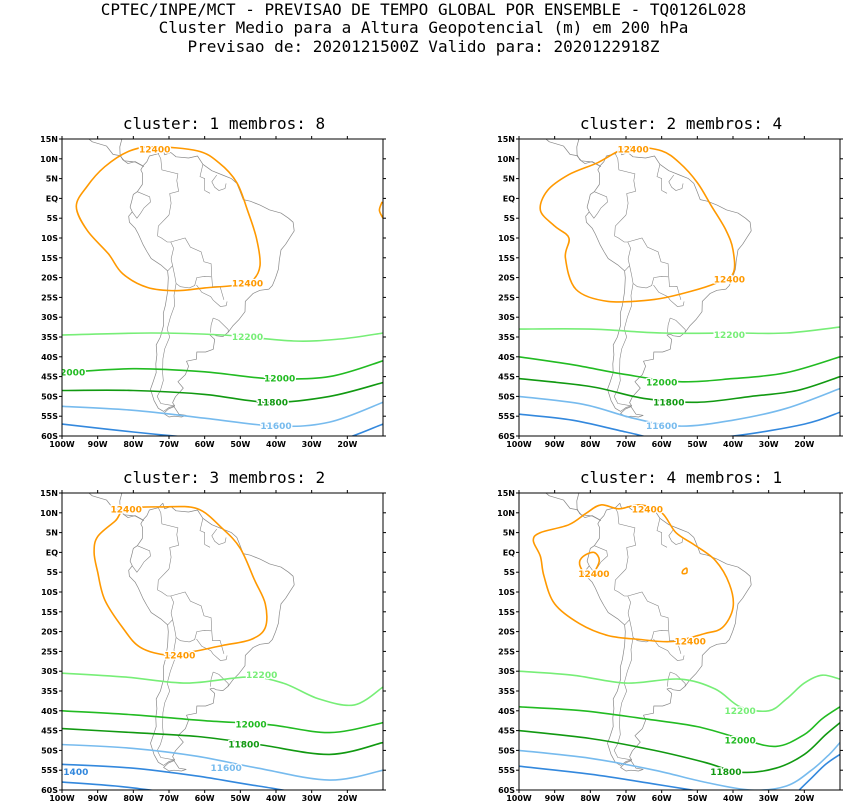 The image size is (847, 803). Describe the element at coordinates (224, 123) in the screenshot. I see `panel-1-title: cluster: 1 membros: 8` at that location.